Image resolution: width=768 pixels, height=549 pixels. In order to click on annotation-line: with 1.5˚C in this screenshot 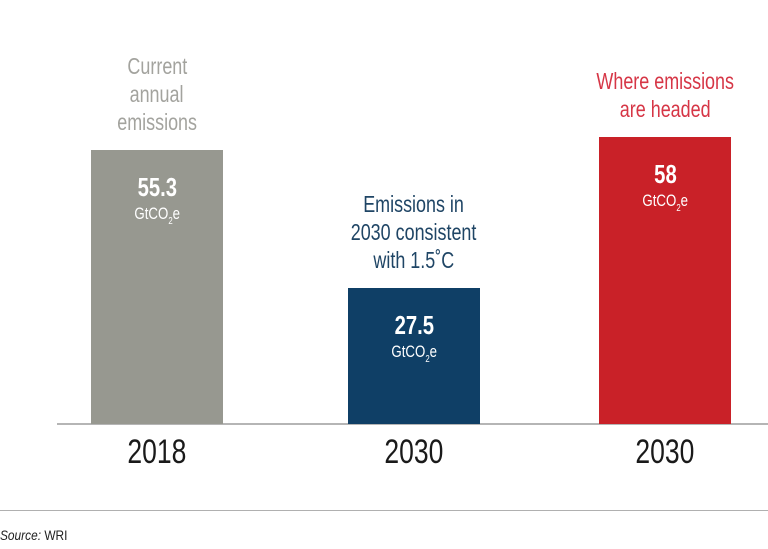, I will do `click(414, 260)`.